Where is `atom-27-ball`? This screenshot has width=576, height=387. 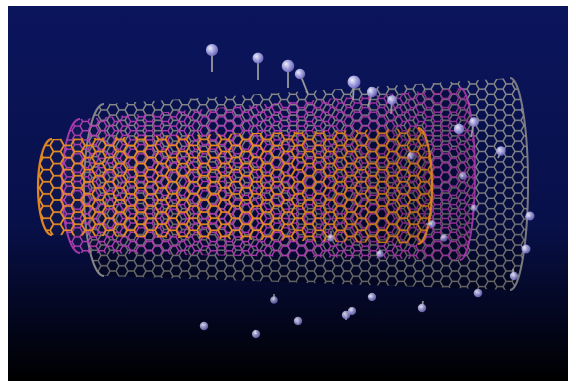
atom-27-ball is located at coordinates (411, 156).